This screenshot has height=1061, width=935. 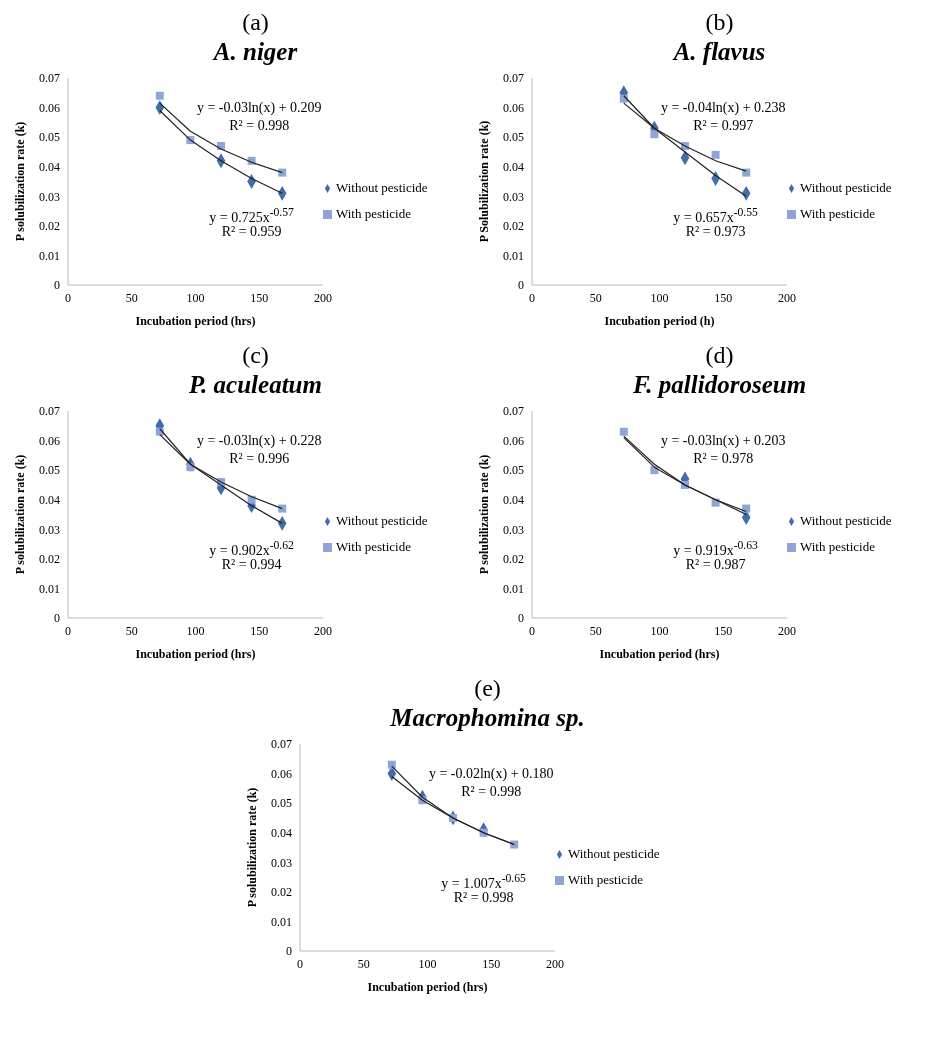 I want to click on x-axis-title: Incubation period (h), so click(x=659, y=321).